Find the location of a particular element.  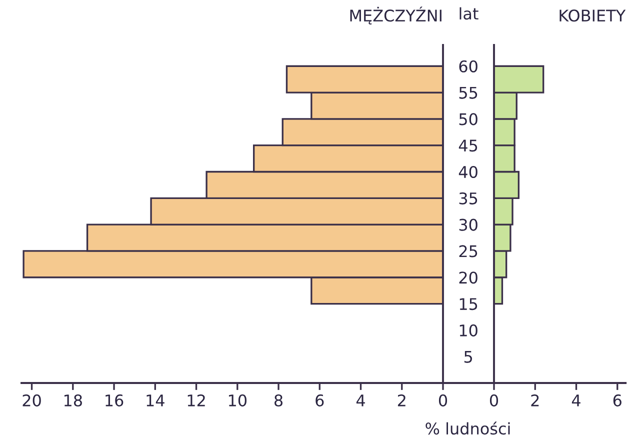

y-tick-label: 5 is located at coordinates (468, 357).